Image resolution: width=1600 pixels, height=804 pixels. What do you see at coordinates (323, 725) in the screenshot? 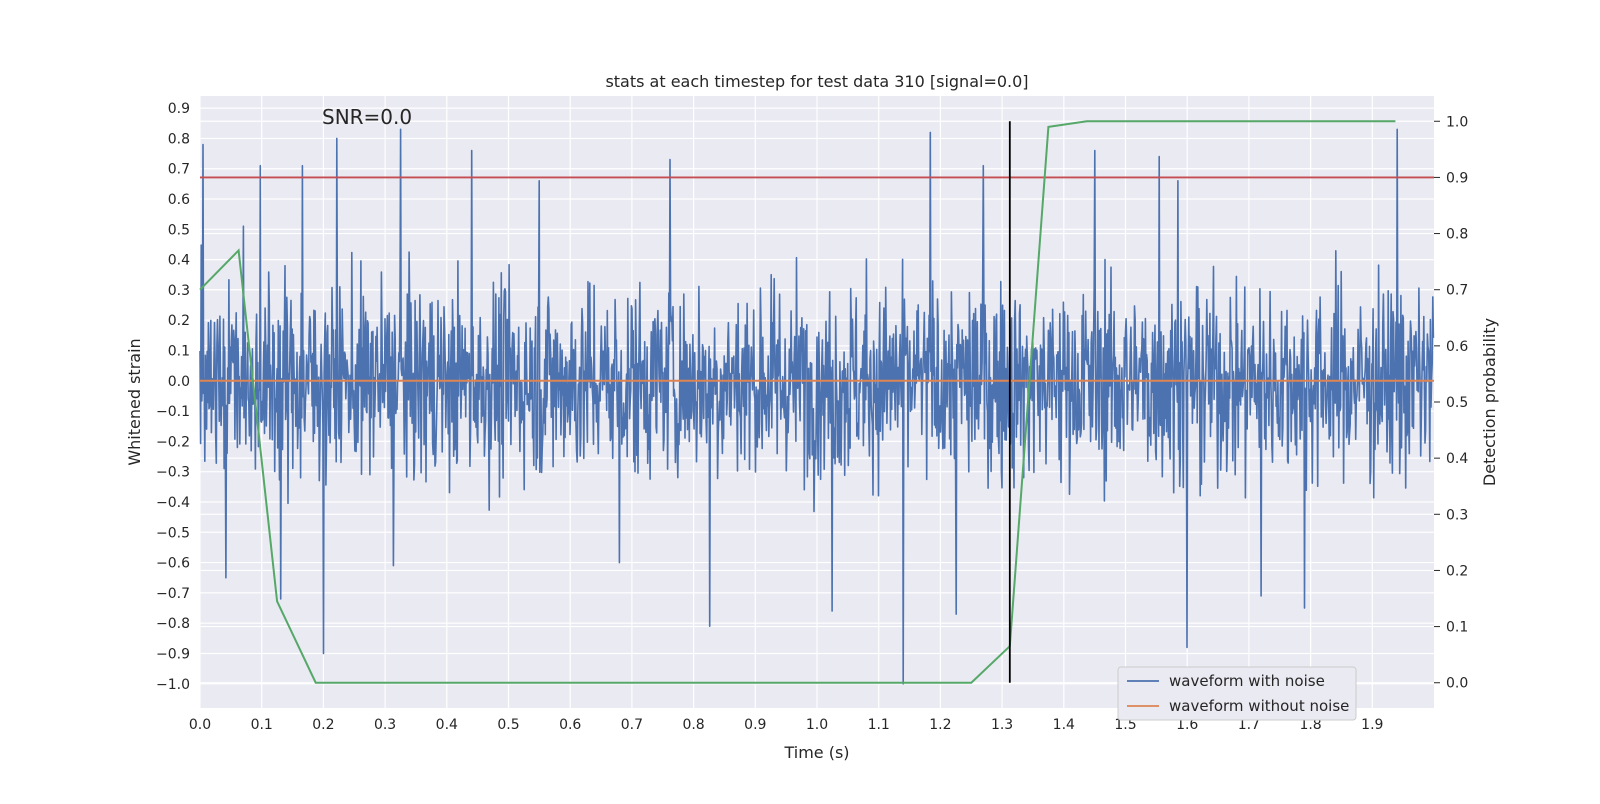
I see `x-tick-label: 0.2` at bounding box center [323, 725].